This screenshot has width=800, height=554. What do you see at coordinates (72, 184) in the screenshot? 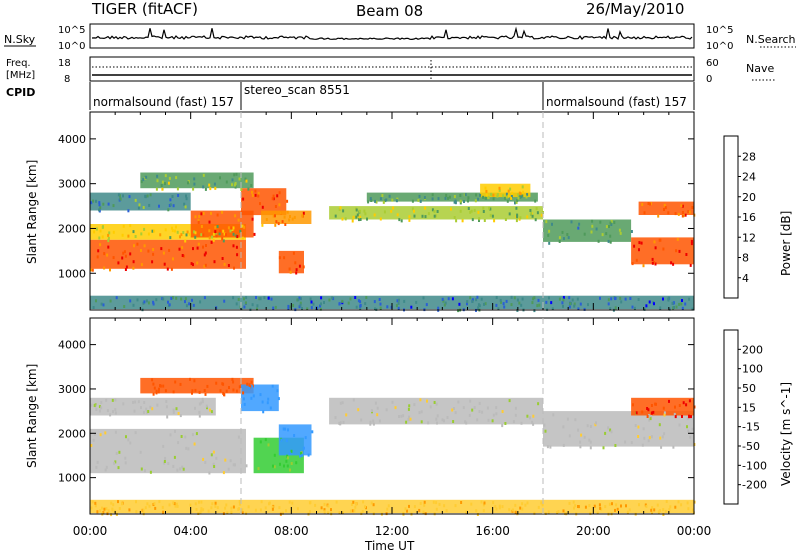
I see `power-ytick-label-3000: 3000` at bounding box center [72, 184].